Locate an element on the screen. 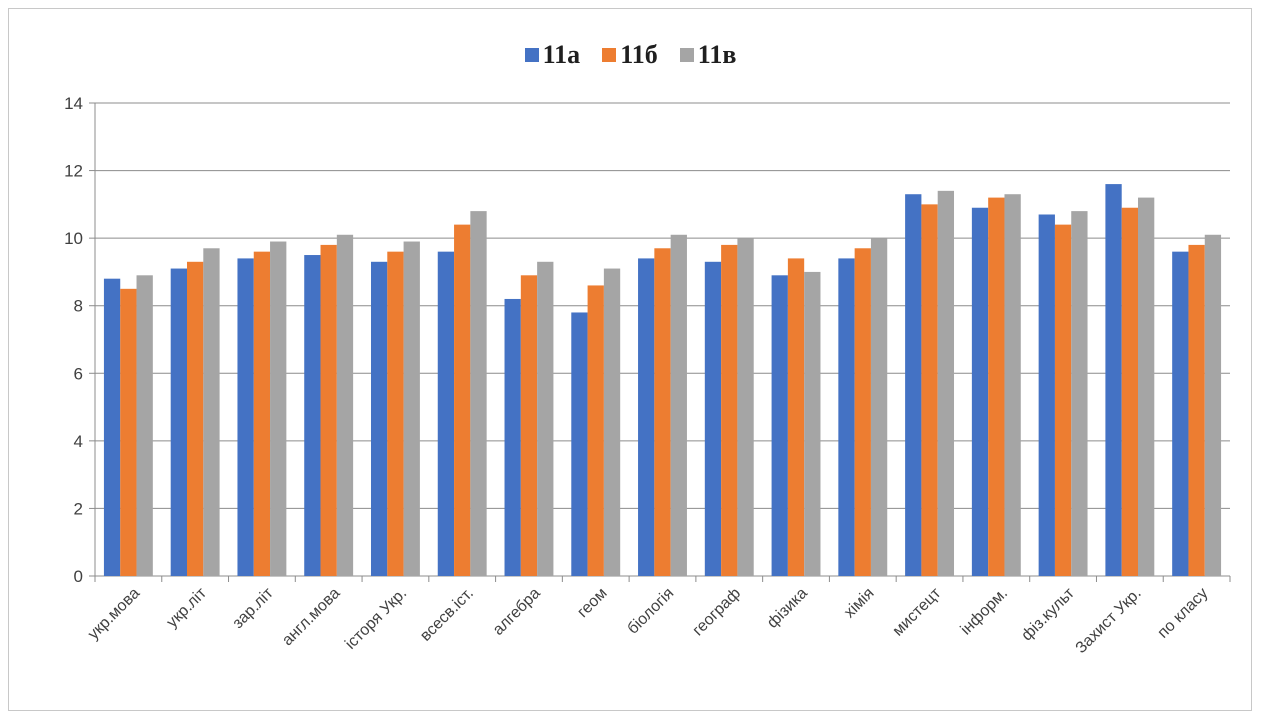 The image size is (1261, 721). legend-swatch-11v is located at coordinates (686, 55).